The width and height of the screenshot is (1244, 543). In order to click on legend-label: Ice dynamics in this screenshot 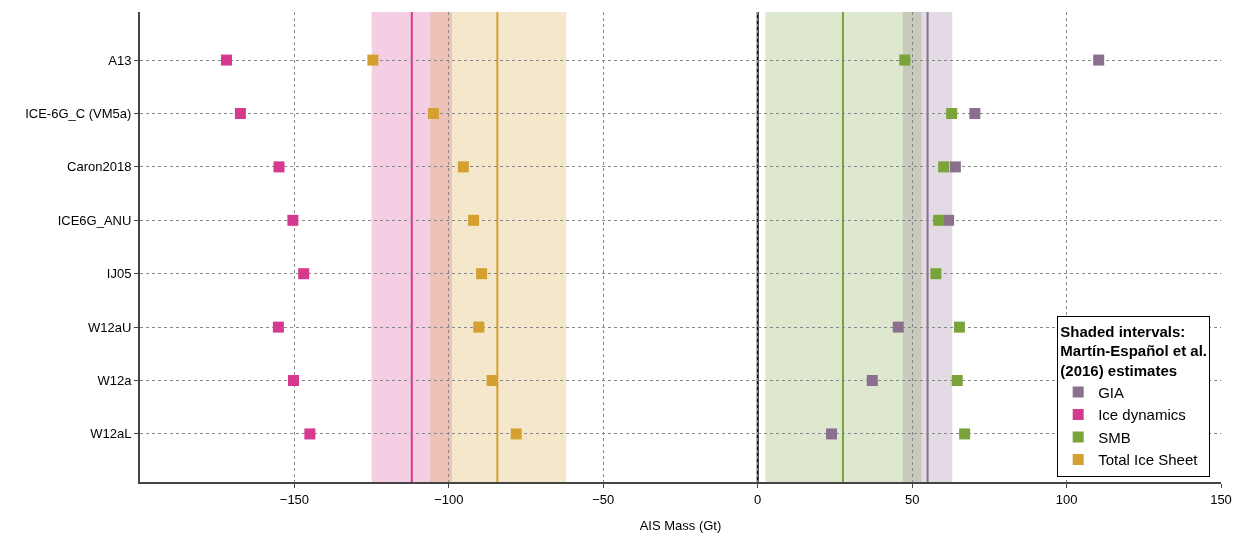, I will do `click(1142, 415)`.